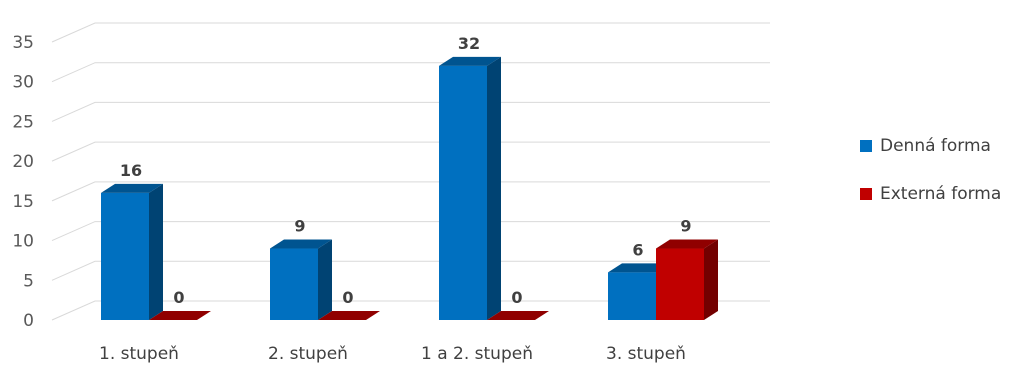 The width and height of the screenshot is (1024, 365). I want to click on legend-label-denna: Denná forma, so click(935, 146).